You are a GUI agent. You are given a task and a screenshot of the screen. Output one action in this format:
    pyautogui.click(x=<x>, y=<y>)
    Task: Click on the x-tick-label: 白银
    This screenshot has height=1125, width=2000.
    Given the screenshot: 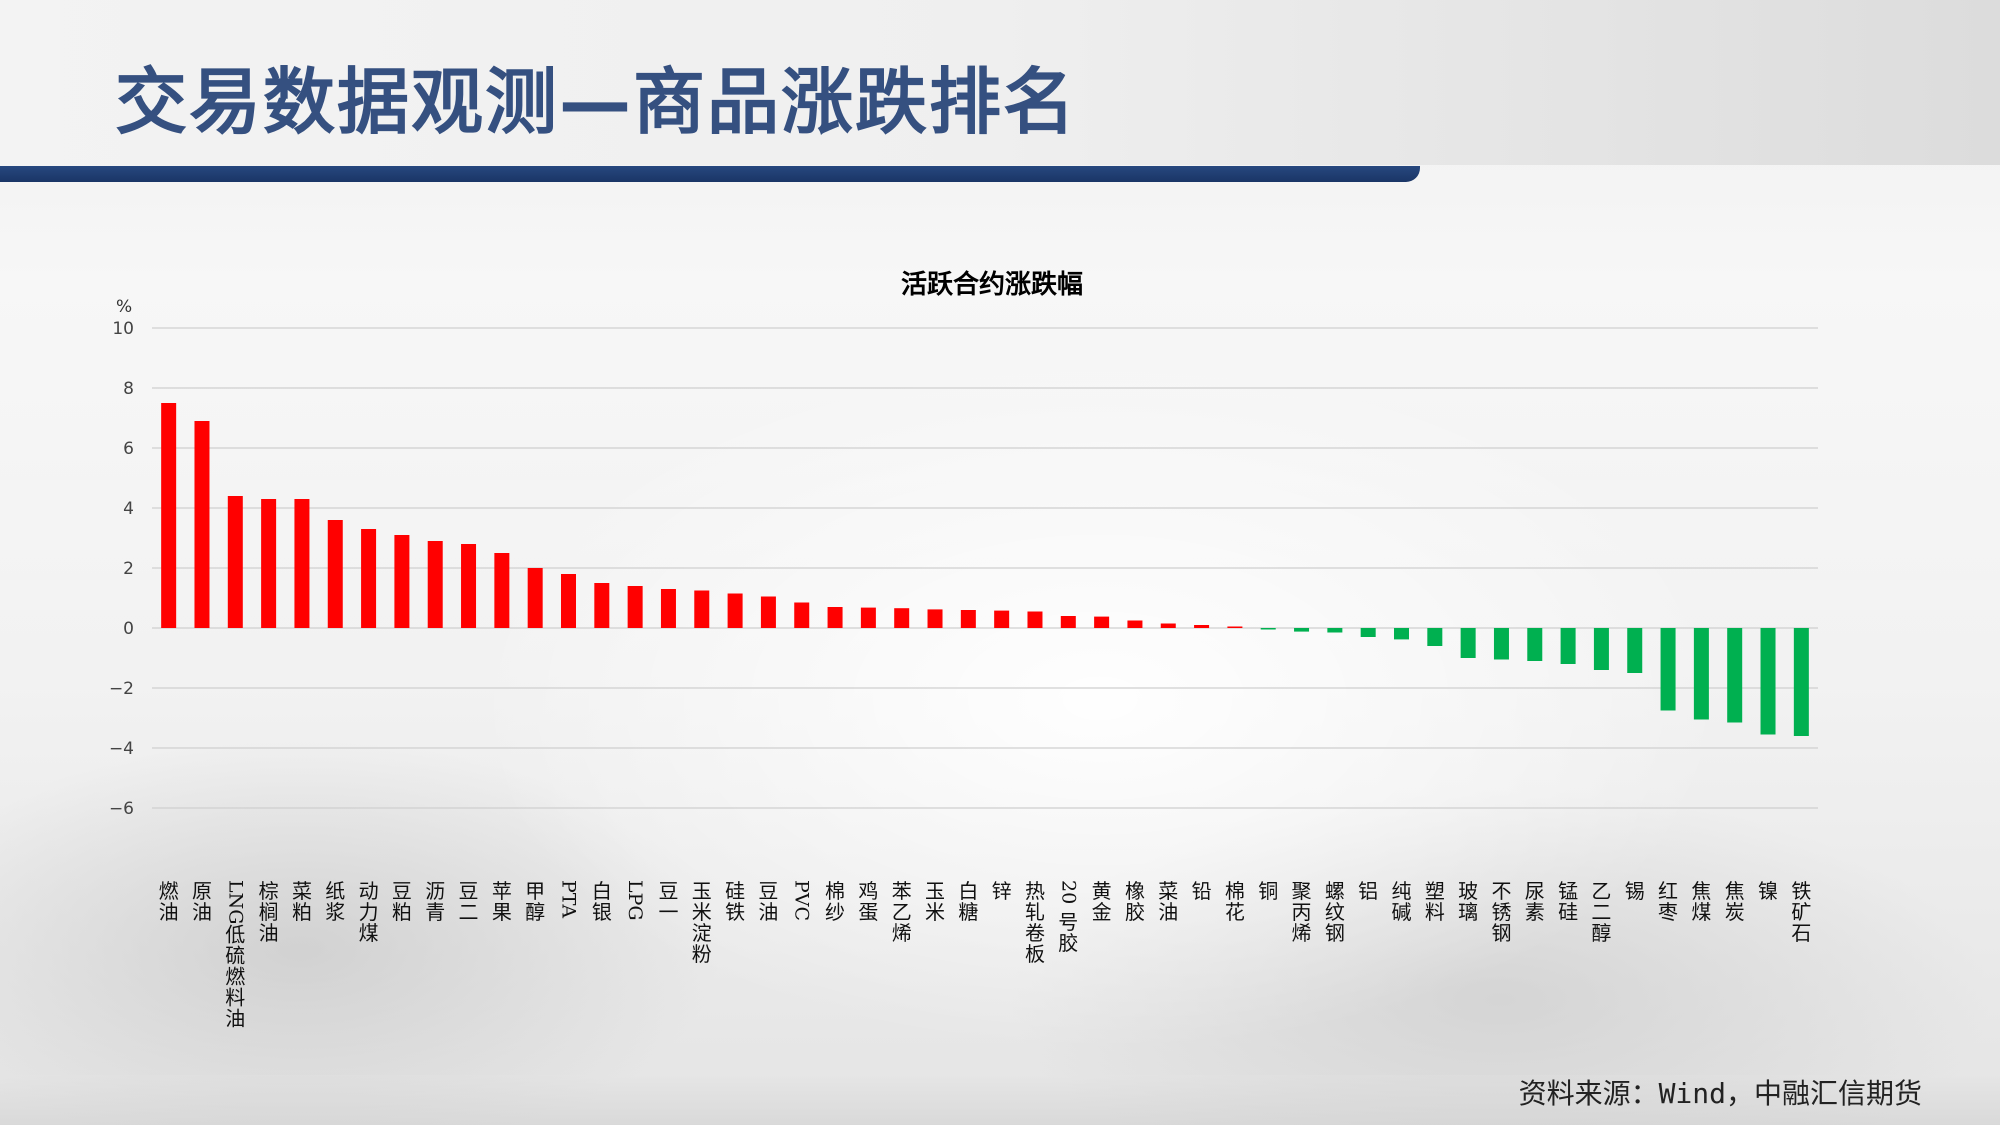 What is the action you would take?
    pyautogui.click(x=602, y=901)
    